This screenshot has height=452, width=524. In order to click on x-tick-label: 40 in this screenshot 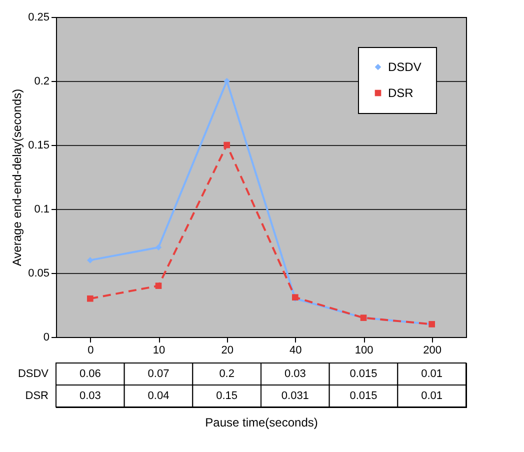, I will do `click(296, 350)`.